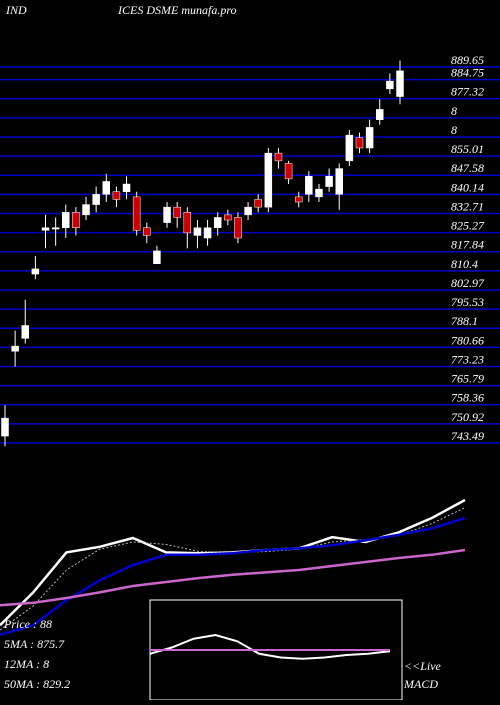  What do you see at coordinates (464, 264) in the screenshot?
I see `y-tick-label: 810.4` at bounding box center [464, 264].